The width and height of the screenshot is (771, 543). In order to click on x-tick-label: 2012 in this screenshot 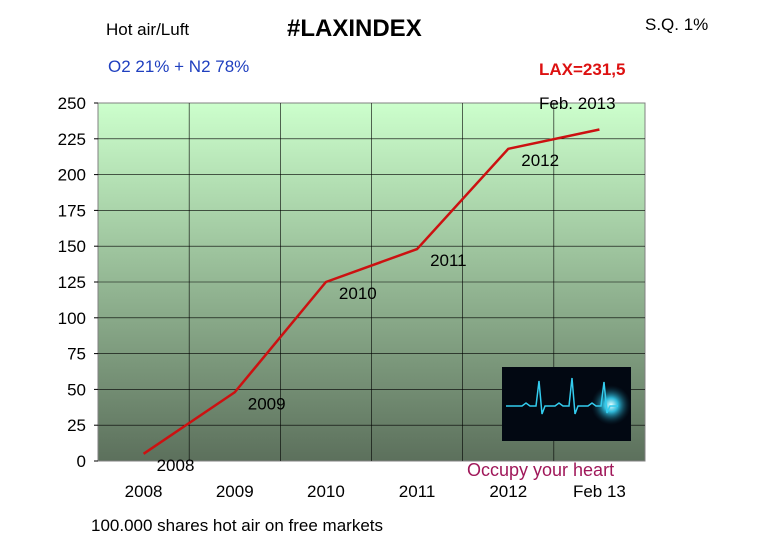, I will do `click(508, 491)`.